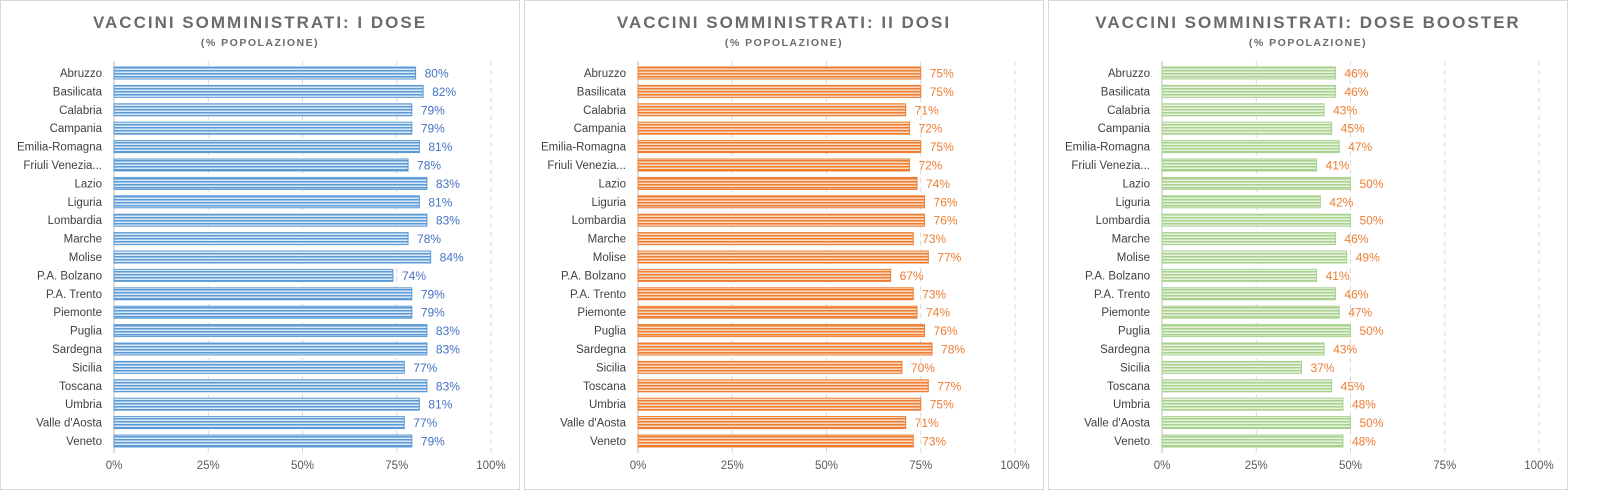  Describe the element at coordinates (429, 166) in the screenshot. I see `data-label: 78%` at that location.